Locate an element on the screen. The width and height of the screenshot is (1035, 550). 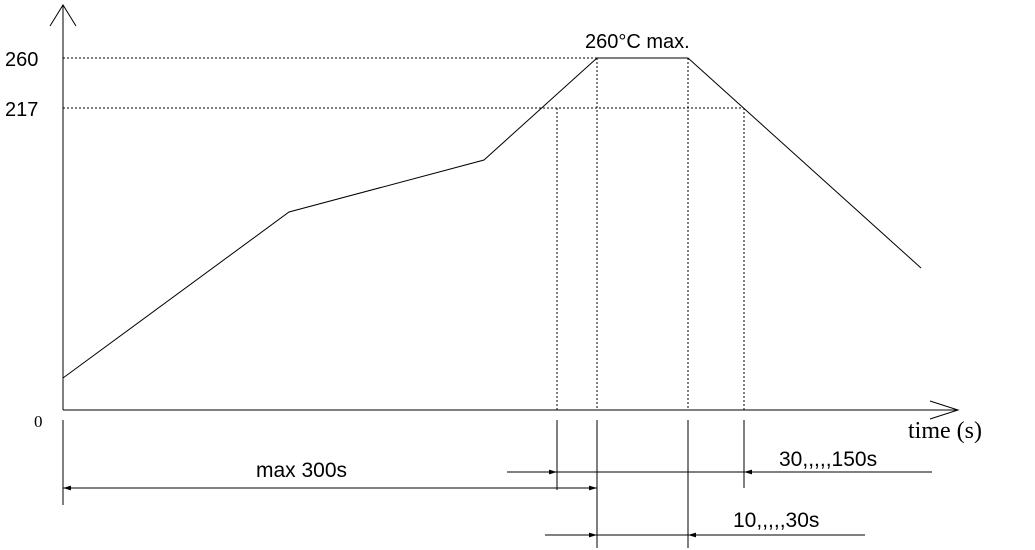
y-tick-260: 260 is located at coordinates (21, 60).